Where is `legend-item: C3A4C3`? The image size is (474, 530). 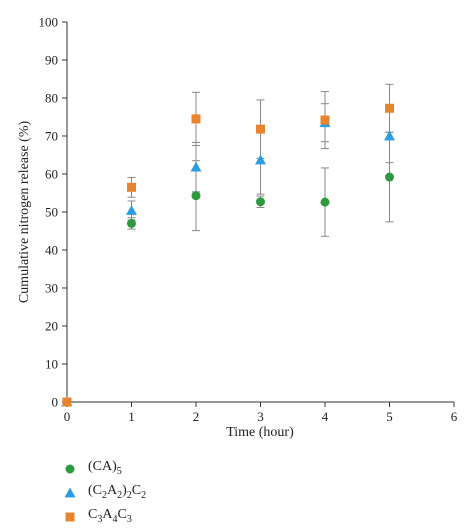 legend-item: C3A4C3 is located at coordinates (104, 516).